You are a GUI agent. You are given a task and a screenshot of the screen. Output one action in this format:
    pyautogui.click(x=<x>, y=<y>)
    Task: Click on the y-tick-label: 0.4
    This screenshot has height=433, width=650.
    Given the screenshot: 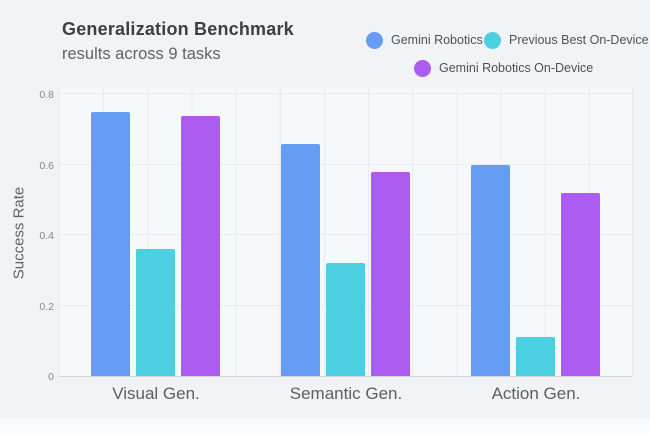 What is the action you would take?
    pyautogui.click(x=46, y=236)
    